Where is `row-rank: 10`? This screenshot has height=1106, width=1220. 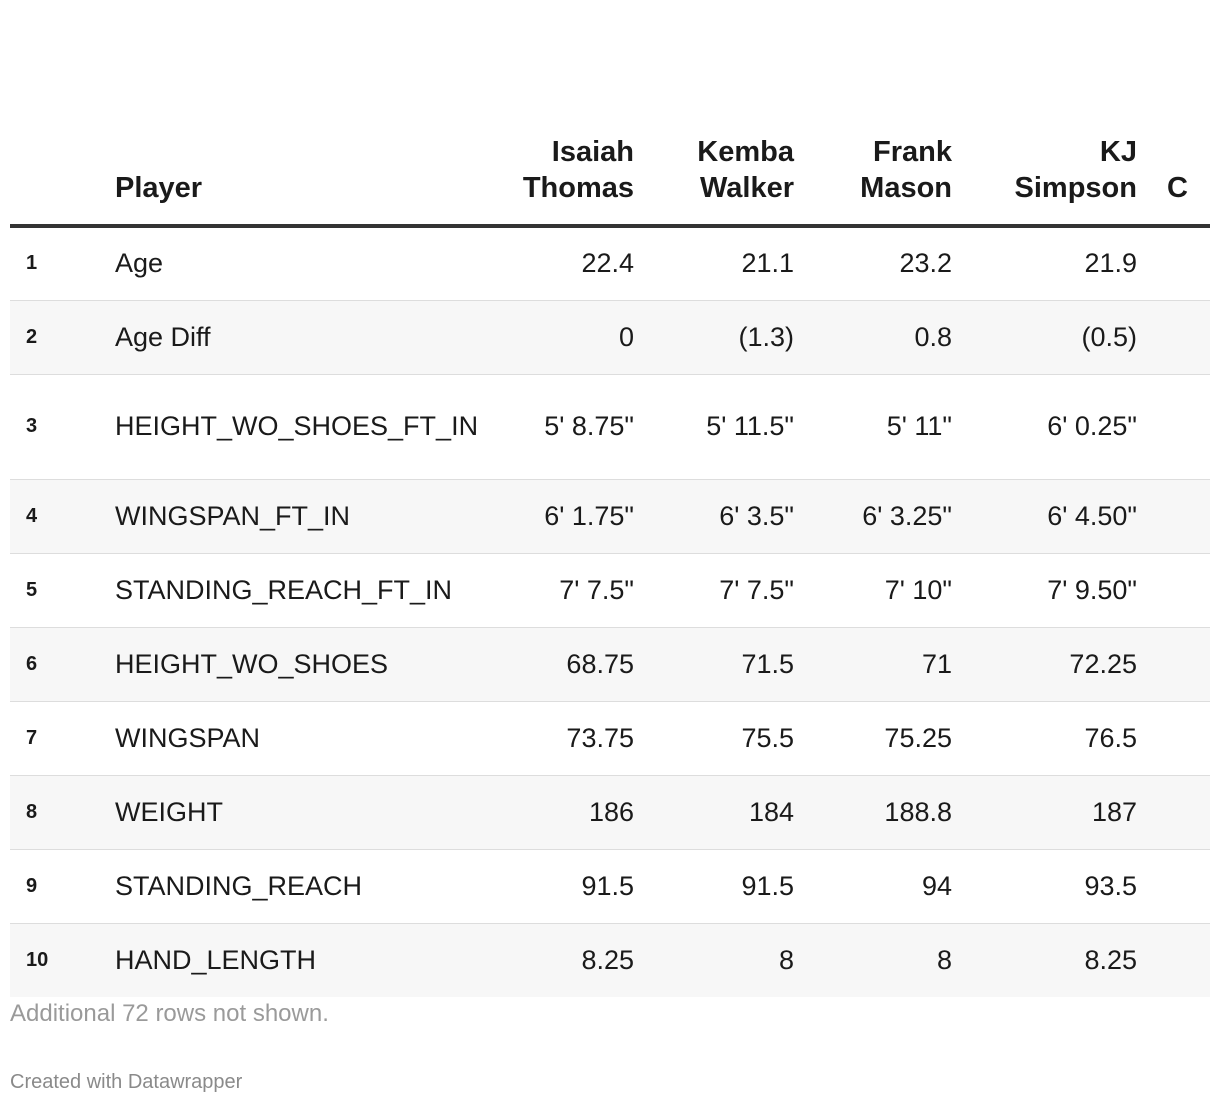 row-rank: 10 is located at coordinates (62, 960).